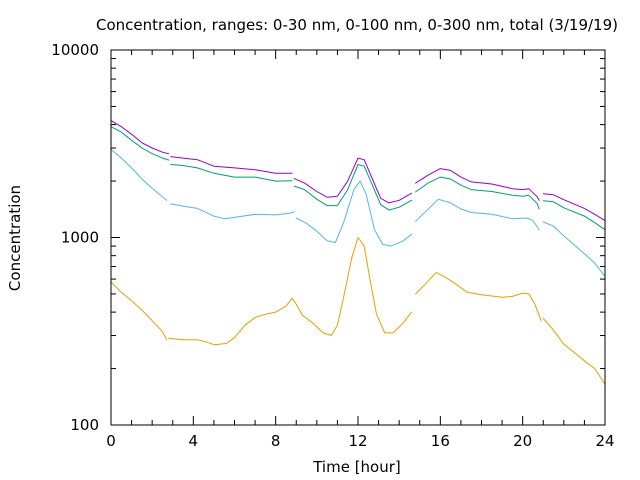 This screenshot has height=480, width=640. Describe the element at coordinates (604, 441) in the screenshot. I see `x-tick-label: 24` at that location.